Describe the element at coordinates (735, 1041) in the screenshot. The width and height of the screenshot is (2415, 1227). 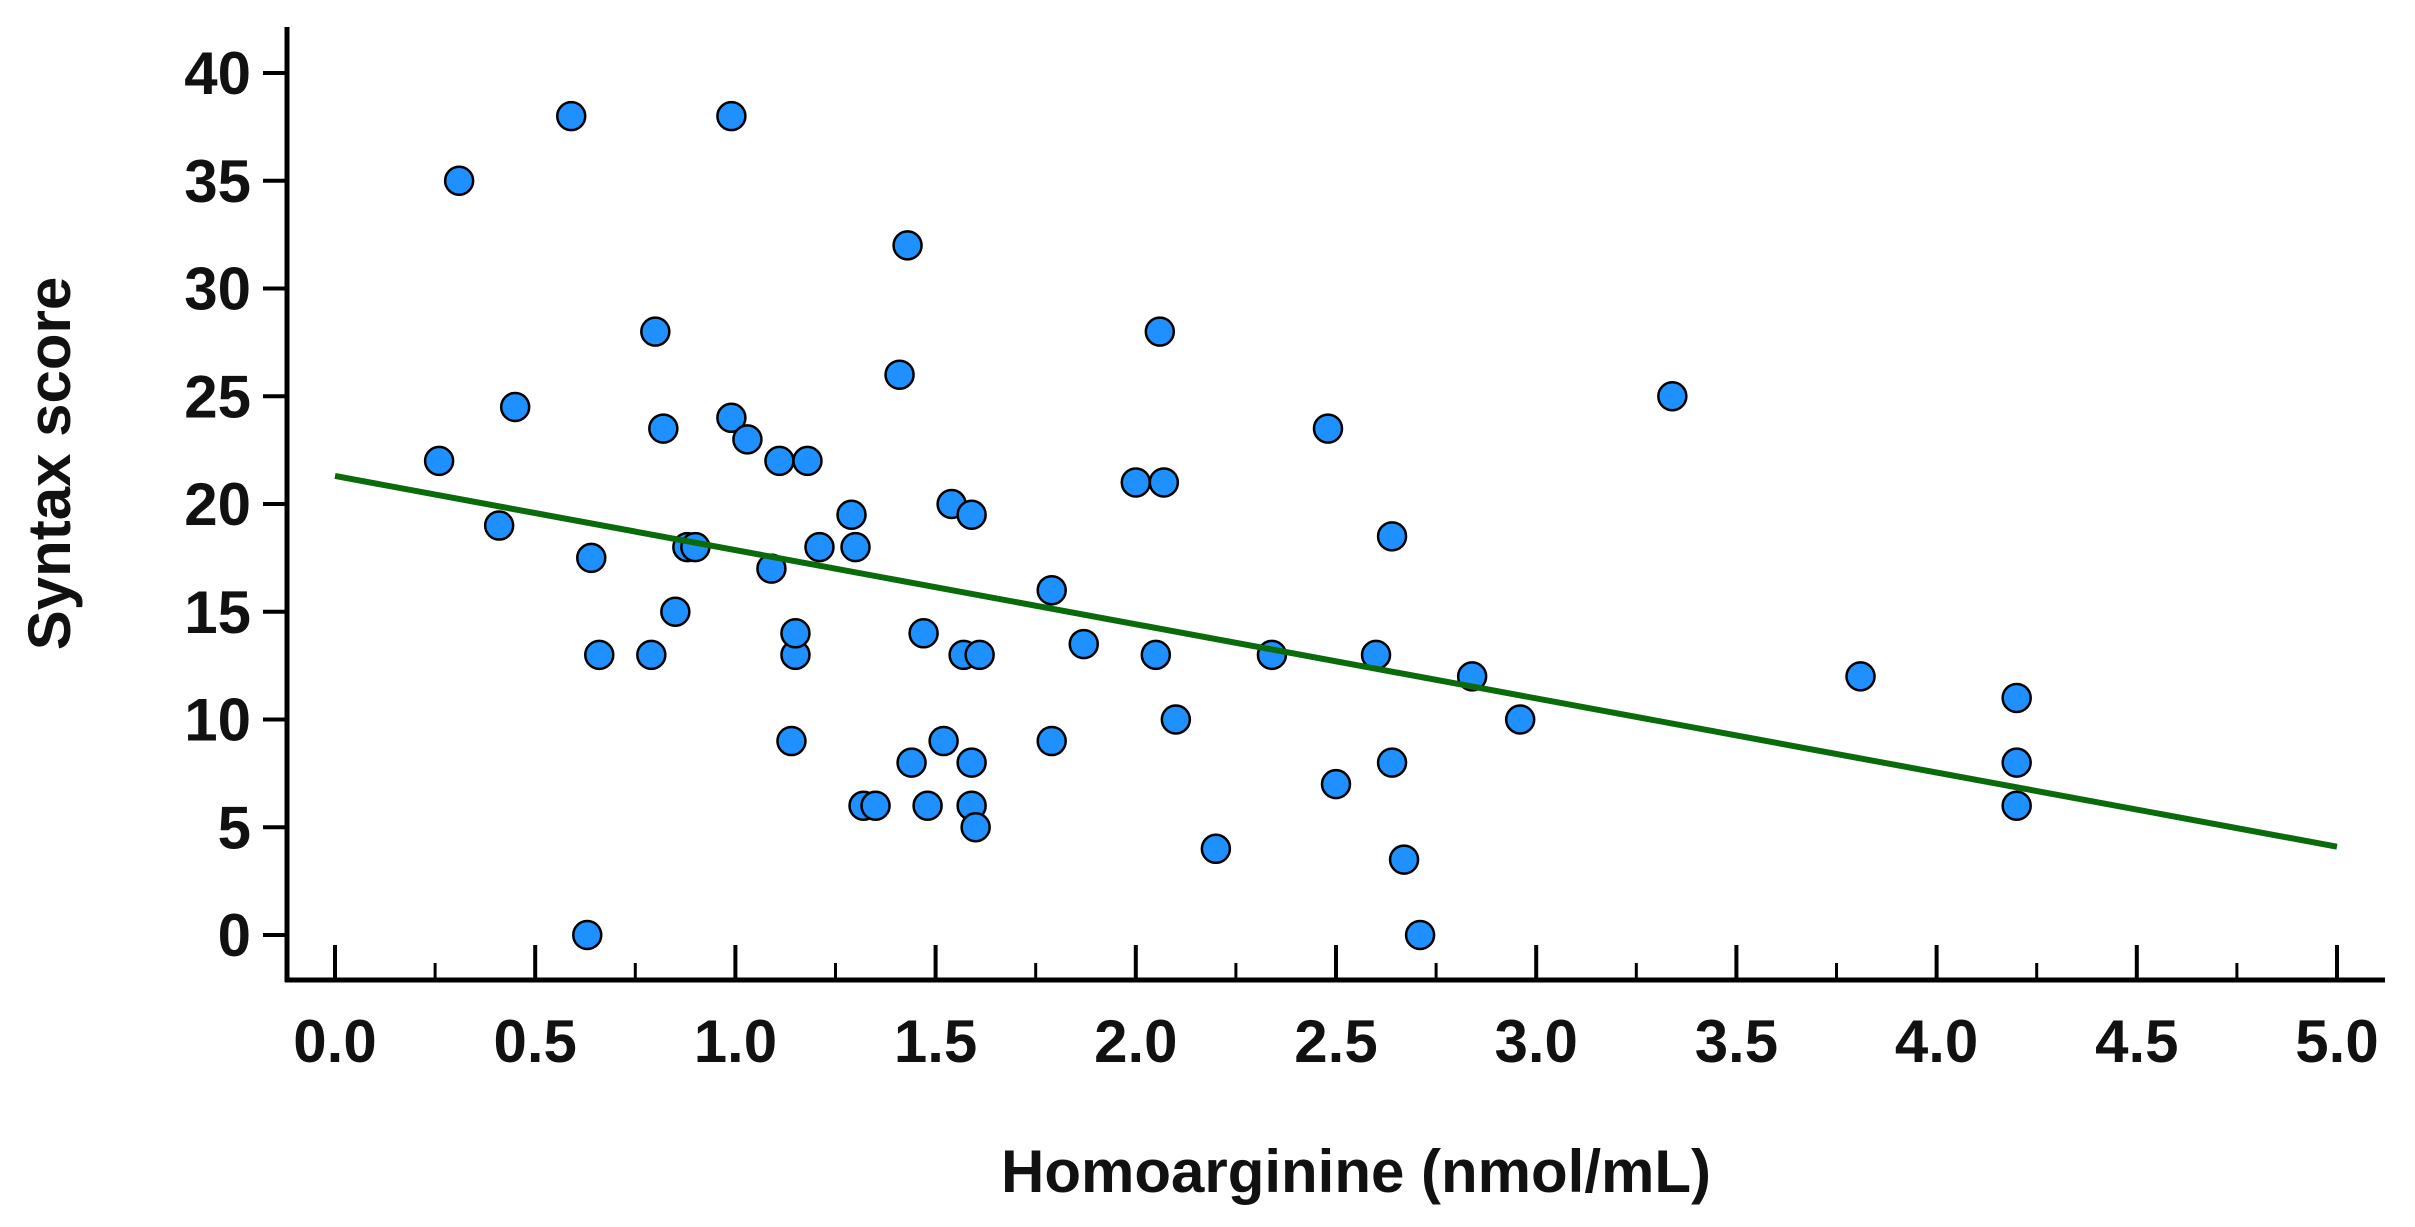
I see `x-tick-label: 1.0` at that location.